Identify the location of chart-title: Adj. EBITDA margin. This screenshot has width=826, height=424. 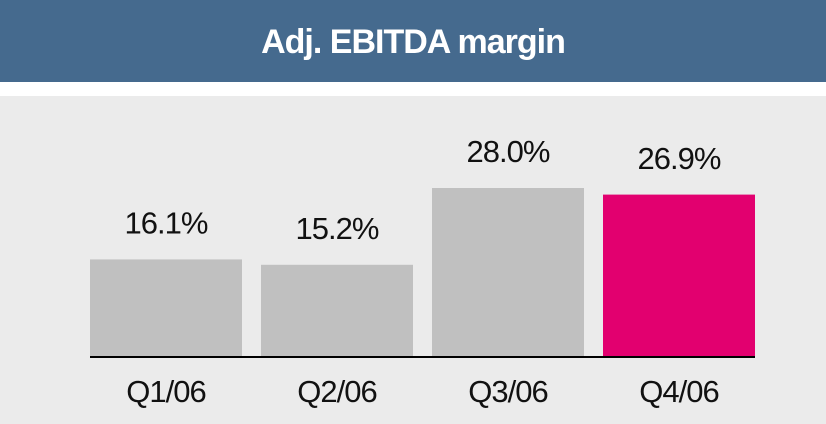
(413, 42).